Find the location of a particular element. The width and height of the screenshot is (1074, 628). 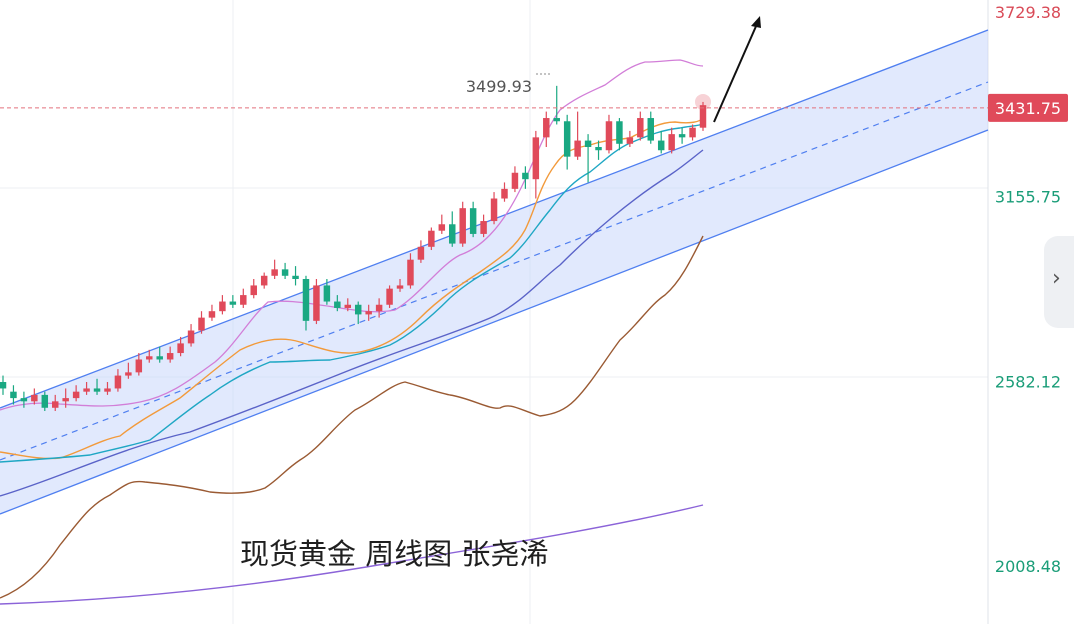

chart-title: 现货黄金 周线图 张尧浠 is located at coordinates (394, 554).